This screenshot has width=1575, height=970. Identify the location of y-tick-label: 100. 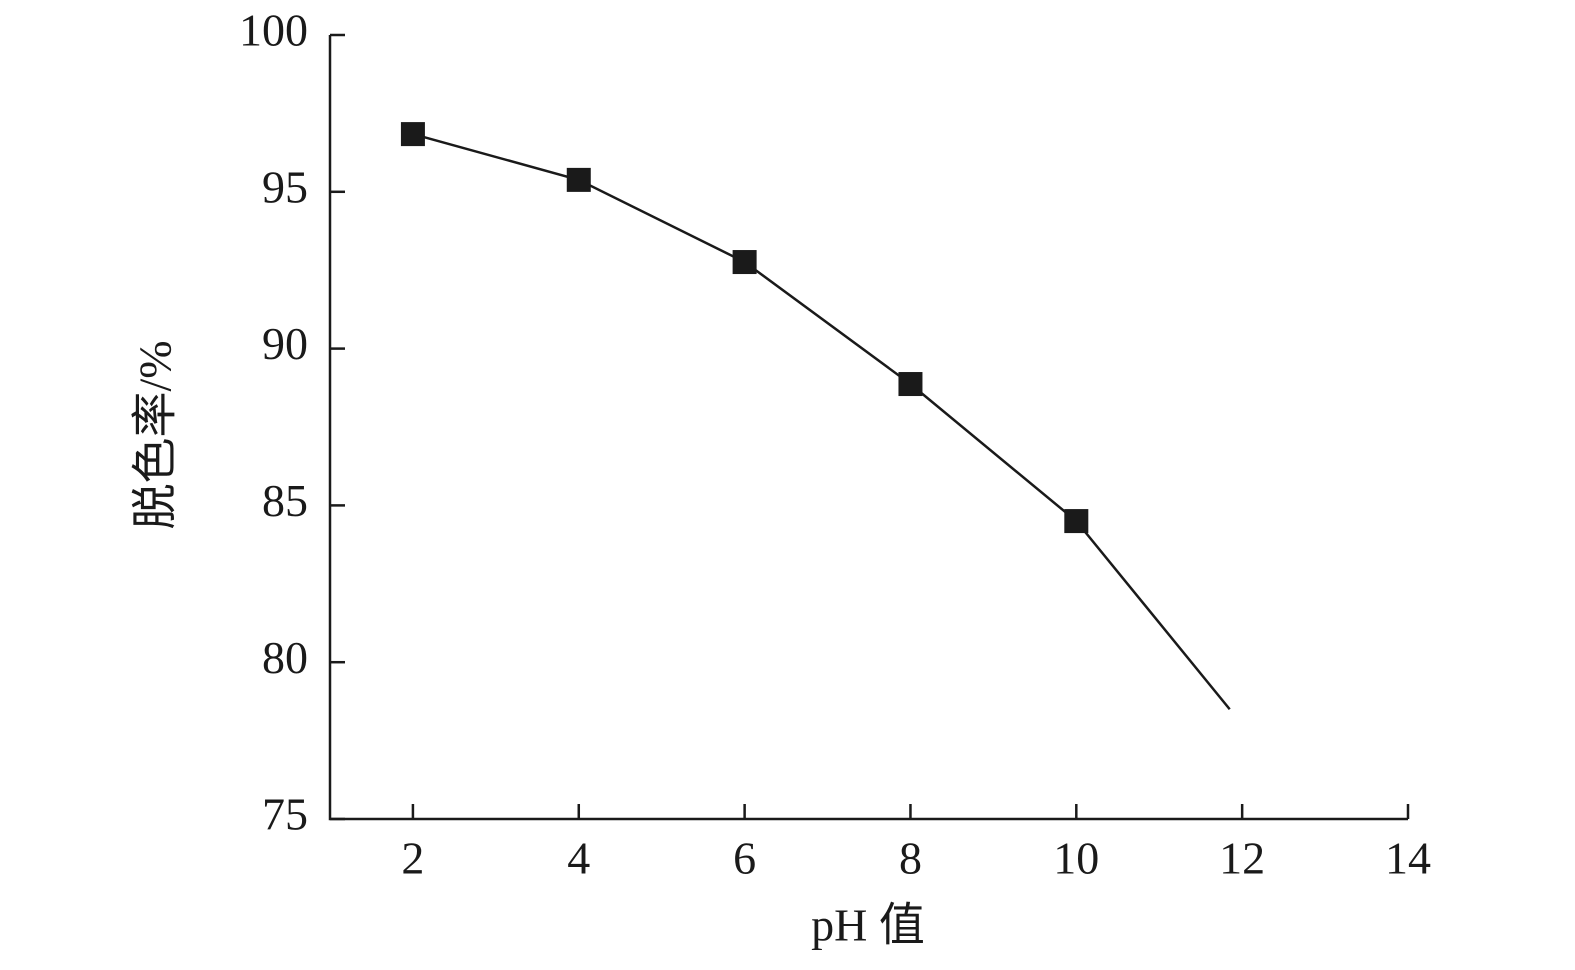
(273, 30).